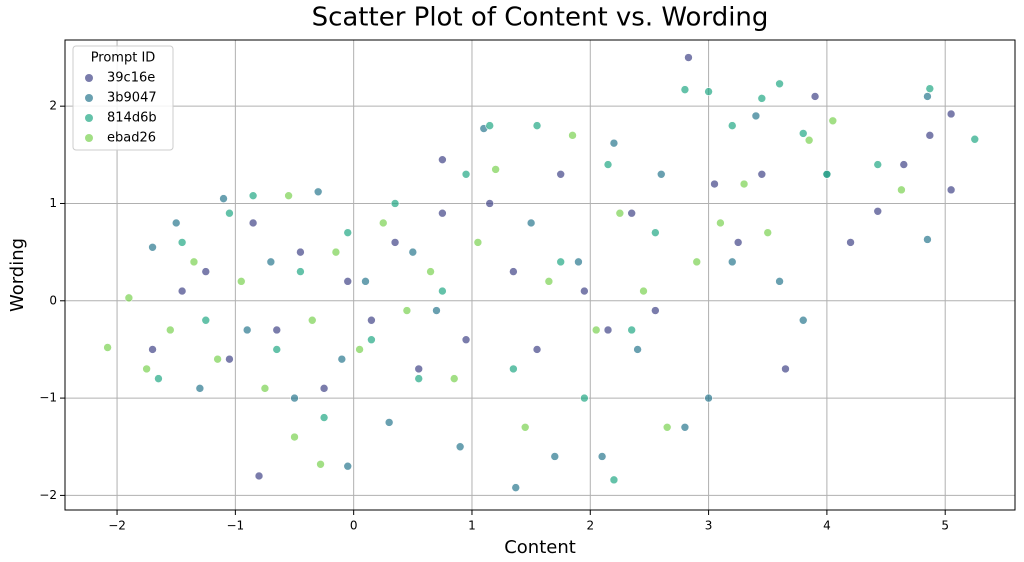  I want to click on y-tick-label: 2, so click(53, 106).